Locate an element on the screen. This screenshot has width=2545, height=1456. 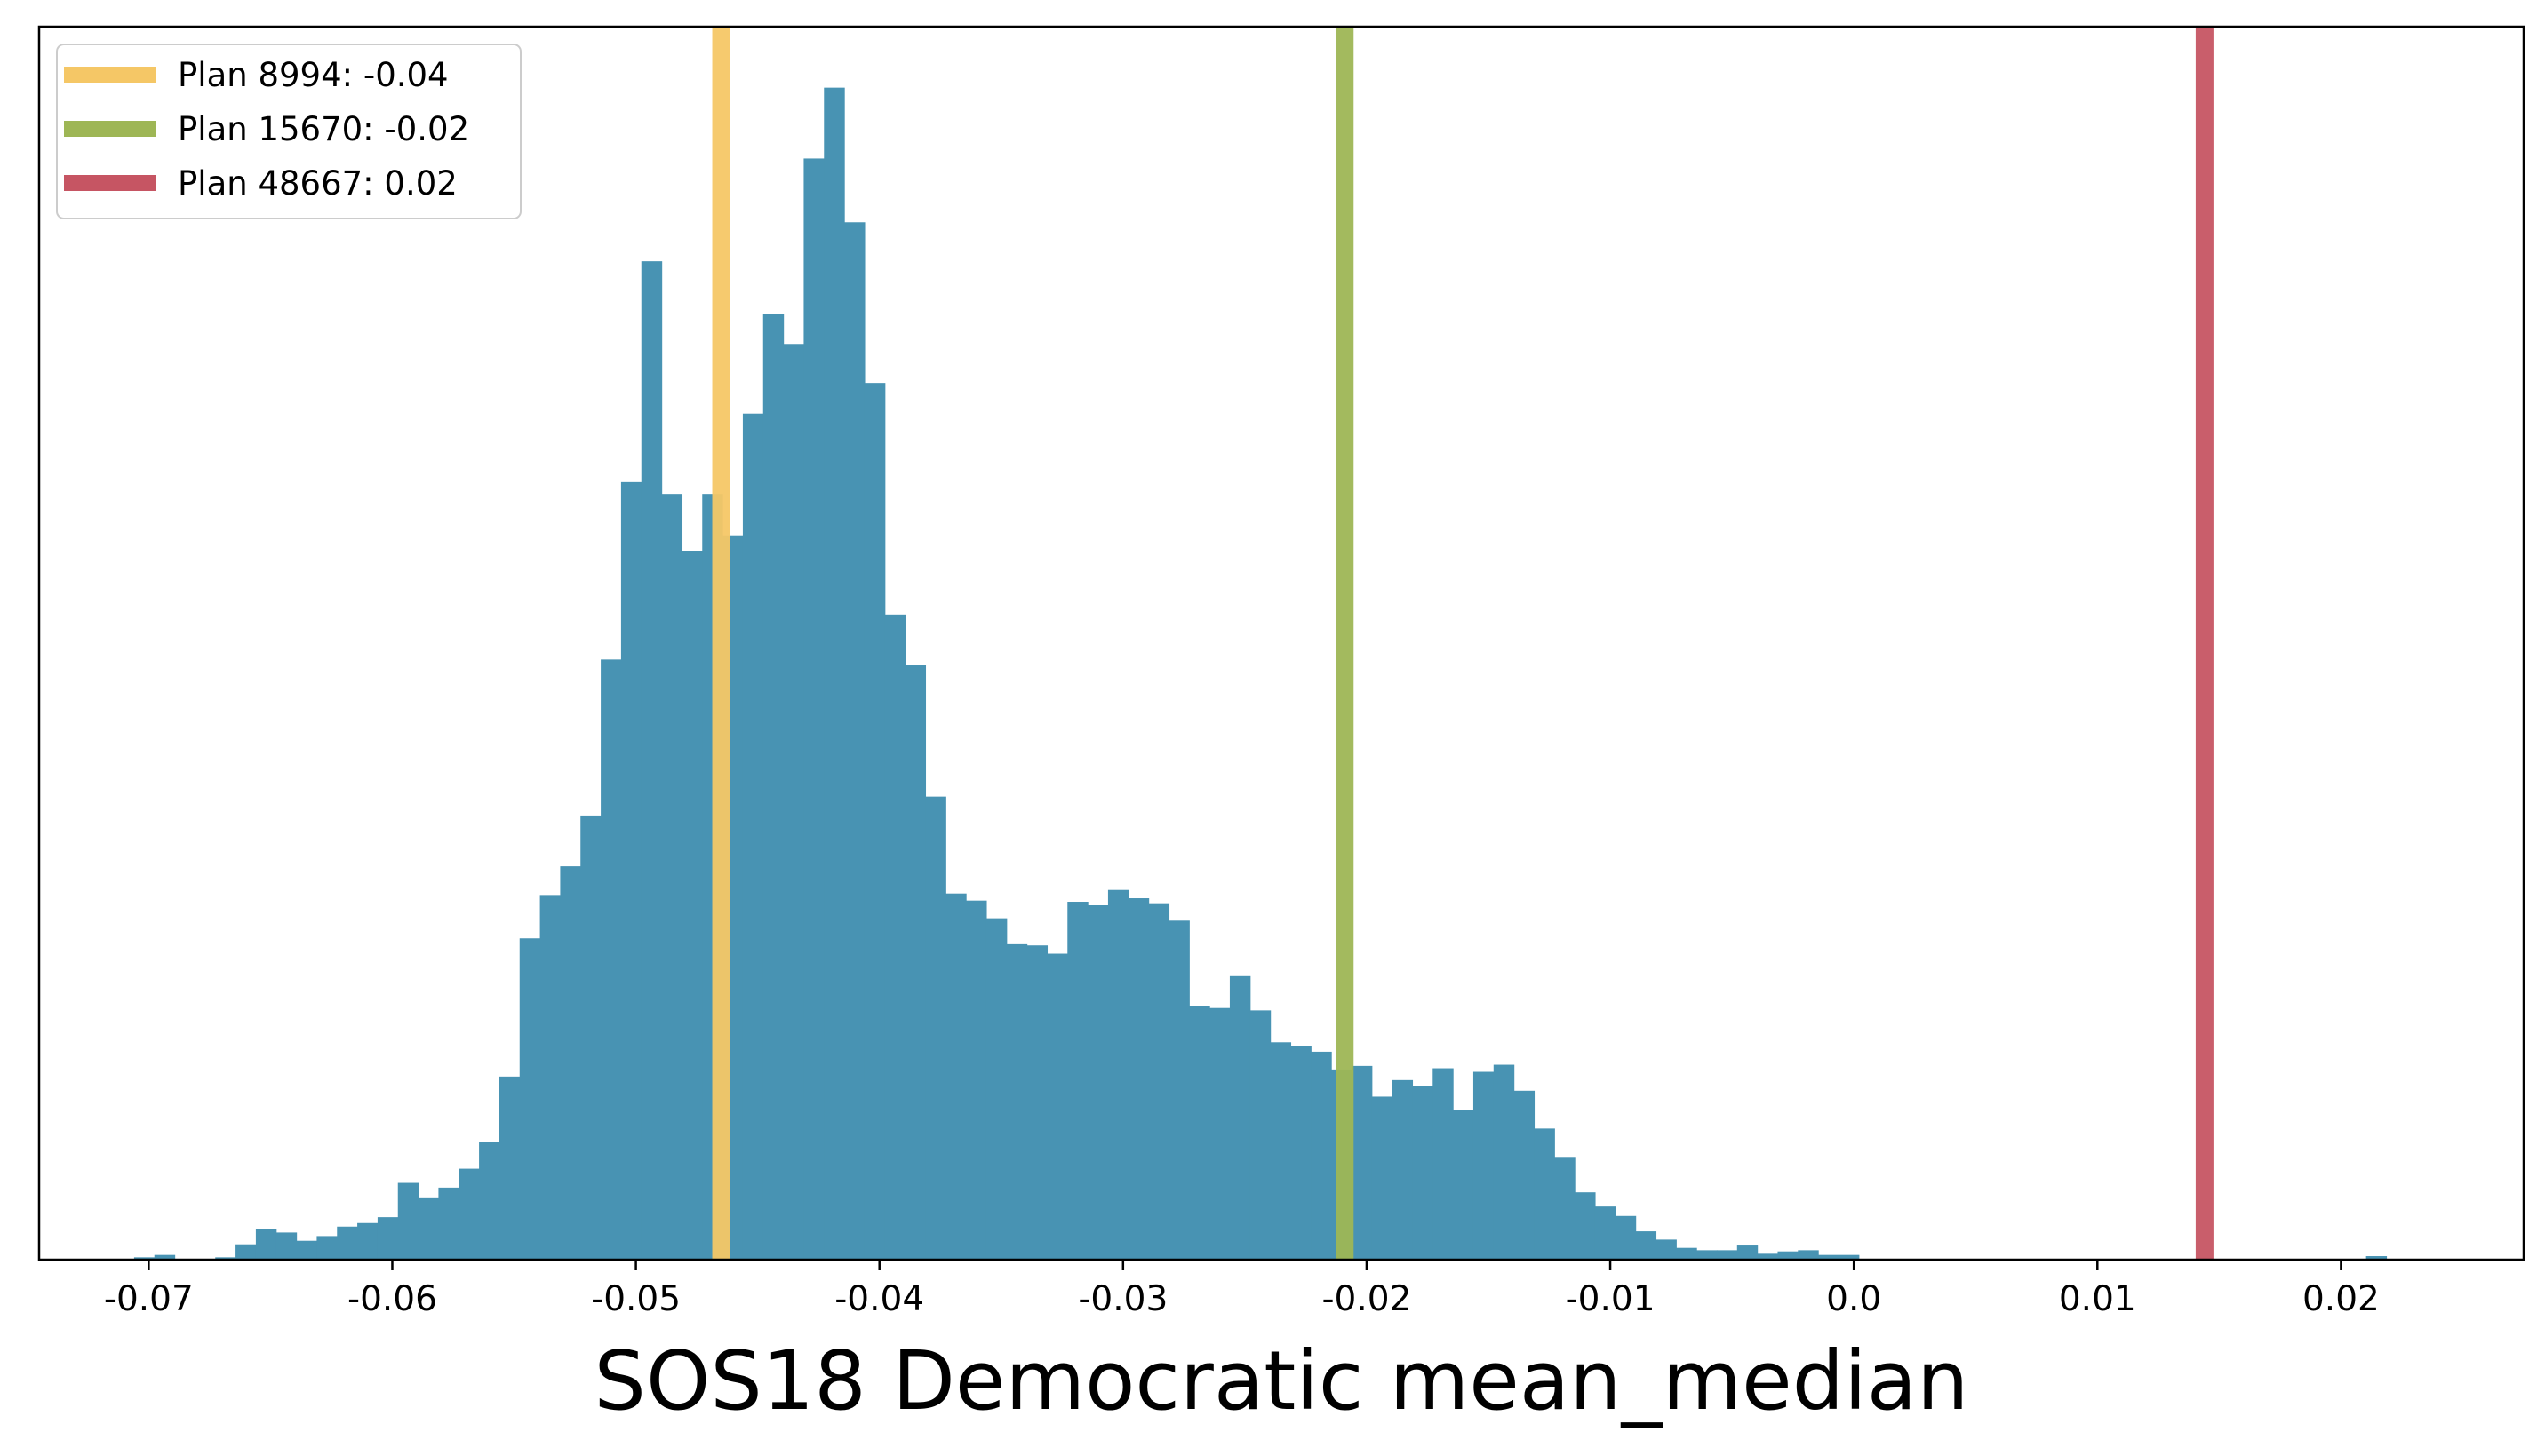
x-tick-label: 0.0 is located at coordinates (1854, 1299).